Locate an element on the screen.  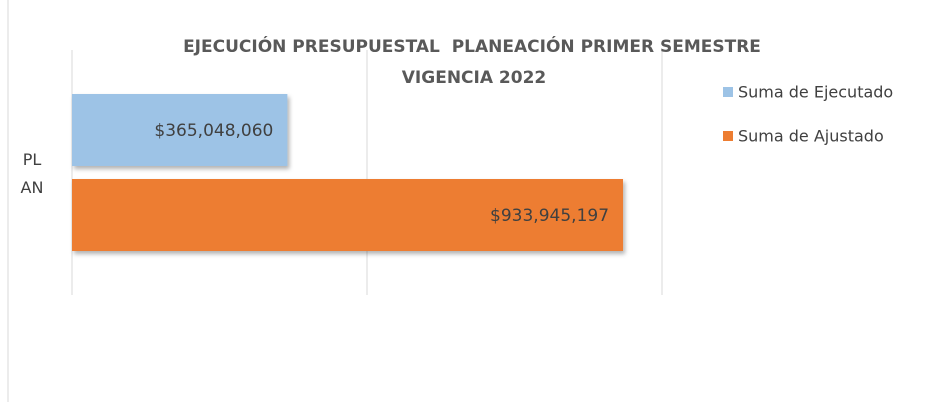
legend-label: Suma de Ejecutado is located at coordinates (815, 92).